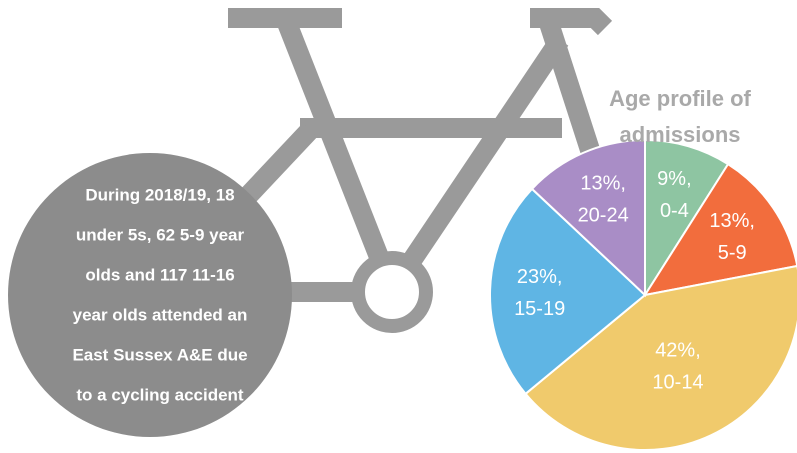  What do you see at coordinates (679, 134) in the screenshot?
I see `title-line: admissions` at bounding box center [679, 134].